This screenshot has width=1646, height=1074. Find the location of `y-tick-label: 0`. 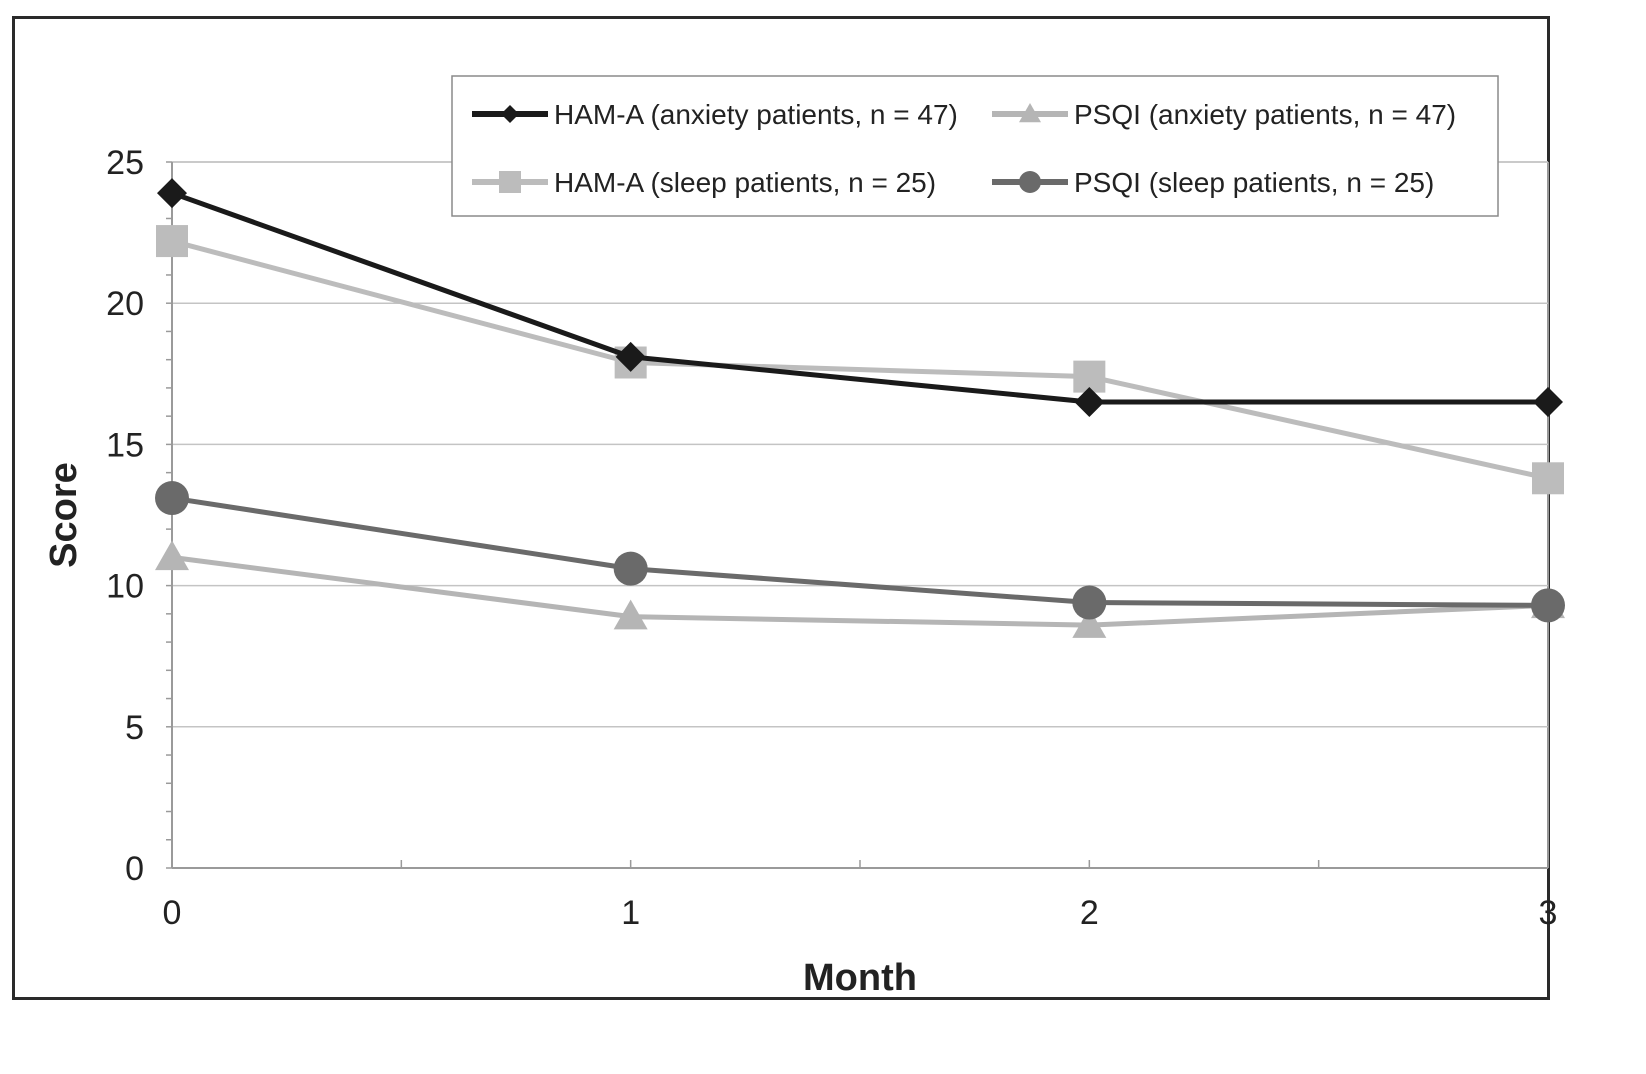

y-tick-label: 0 is located at coordinates (134, 869).